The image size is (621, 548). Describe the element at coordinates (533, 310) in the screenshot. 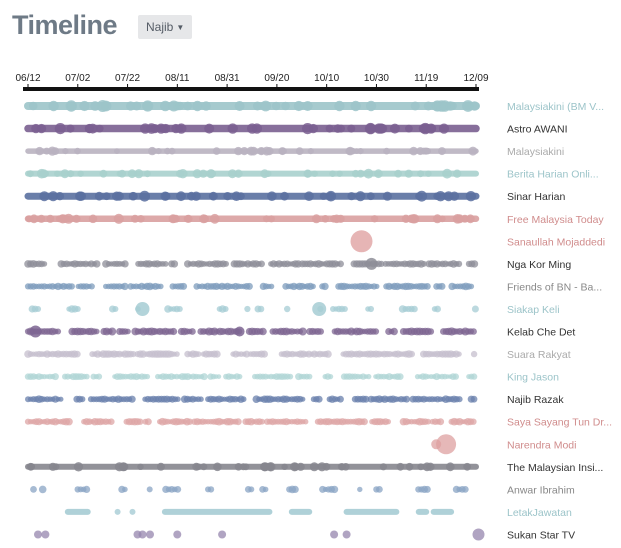

I see `series-label: Siakap Keli` at that location.